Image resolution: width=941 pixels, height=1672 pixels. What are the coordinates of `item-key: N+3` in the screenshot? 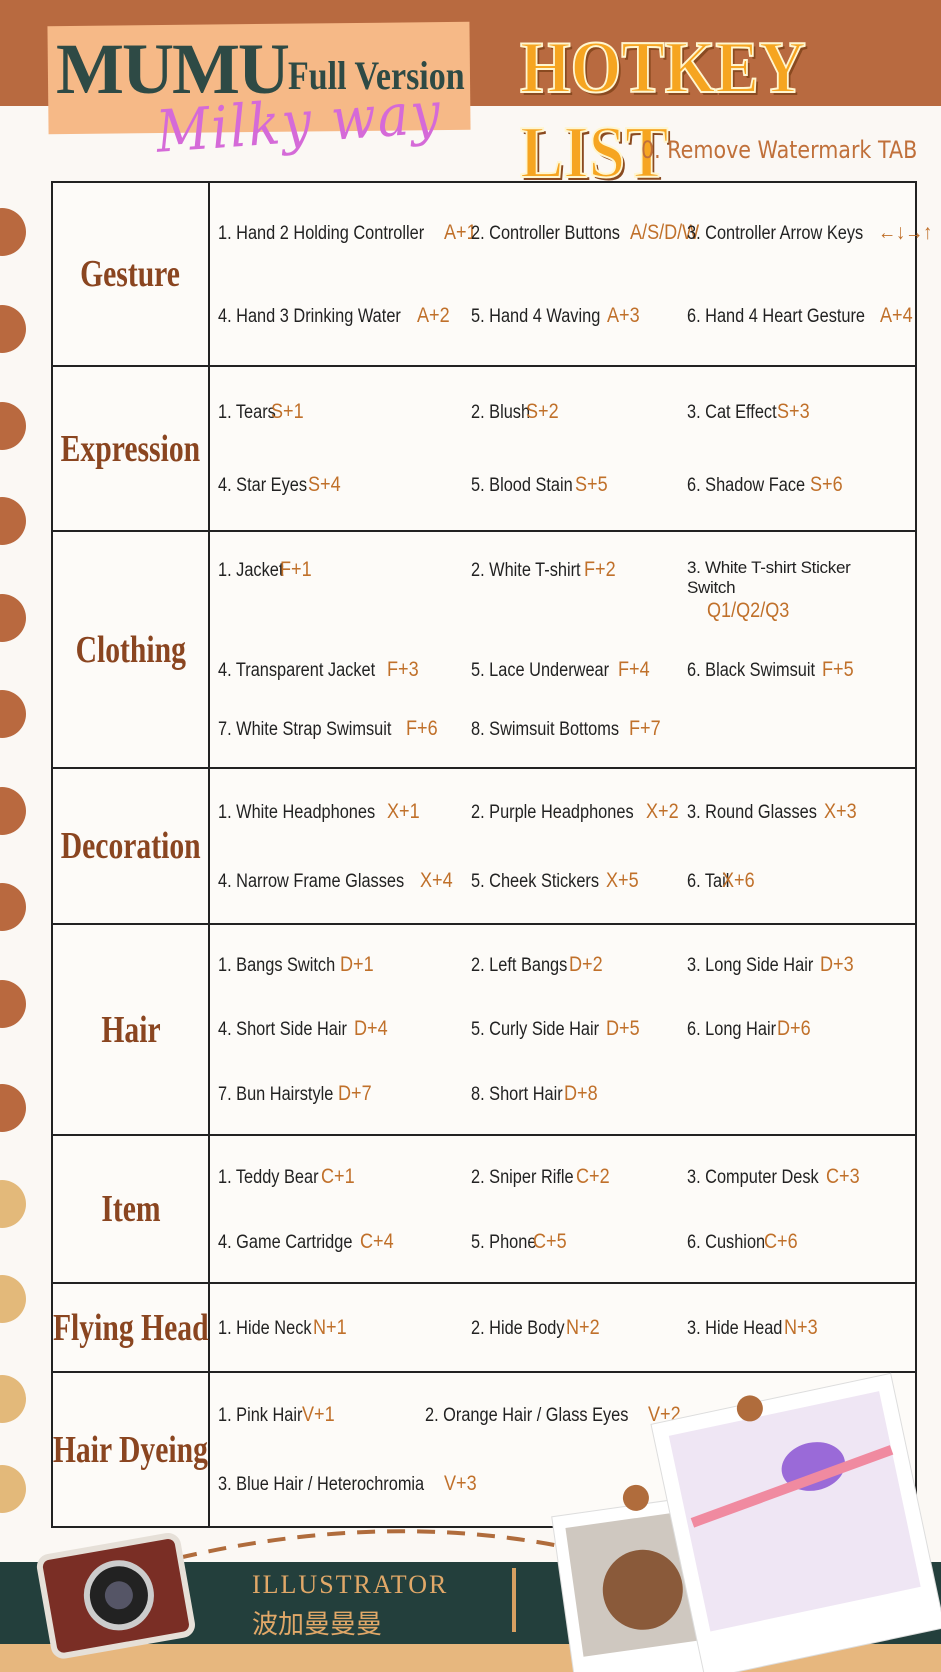 It's located at (800, 1327).